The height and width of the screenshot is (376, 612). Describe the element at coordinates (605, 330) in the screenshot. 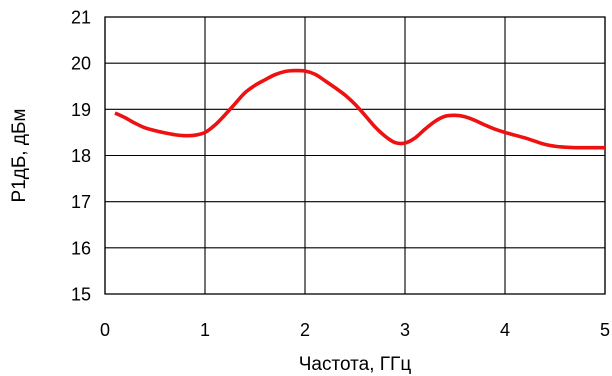

I see `x-tick-label: 5` at that location.